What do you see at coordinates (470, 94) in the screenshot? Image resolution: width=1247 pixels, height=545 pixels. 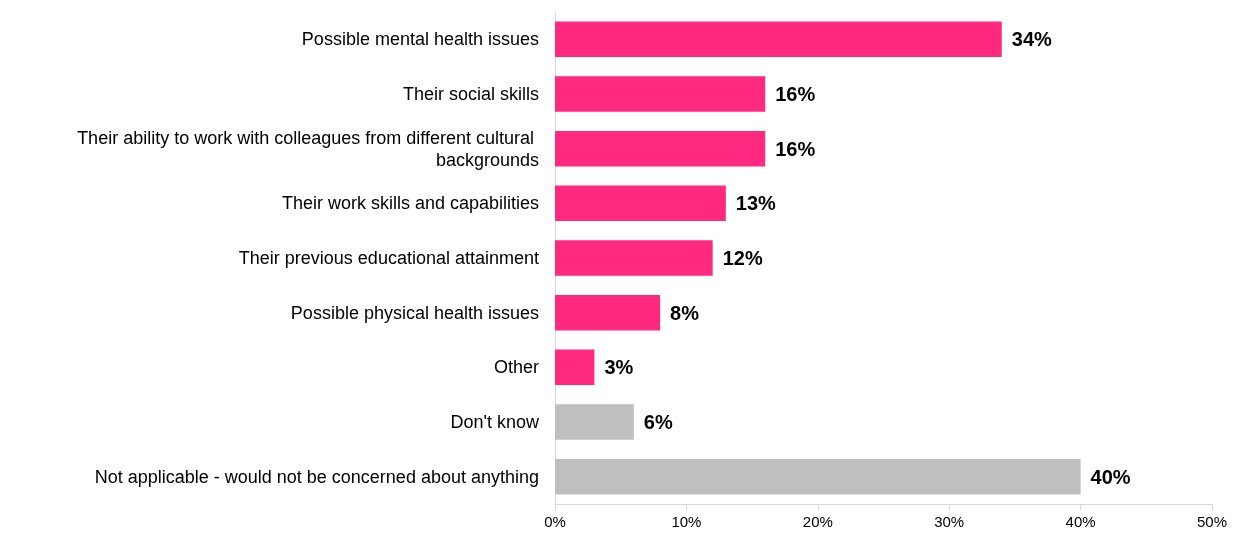 I see `y-tick-label: Their social skills` at bounding box center [470, 94].